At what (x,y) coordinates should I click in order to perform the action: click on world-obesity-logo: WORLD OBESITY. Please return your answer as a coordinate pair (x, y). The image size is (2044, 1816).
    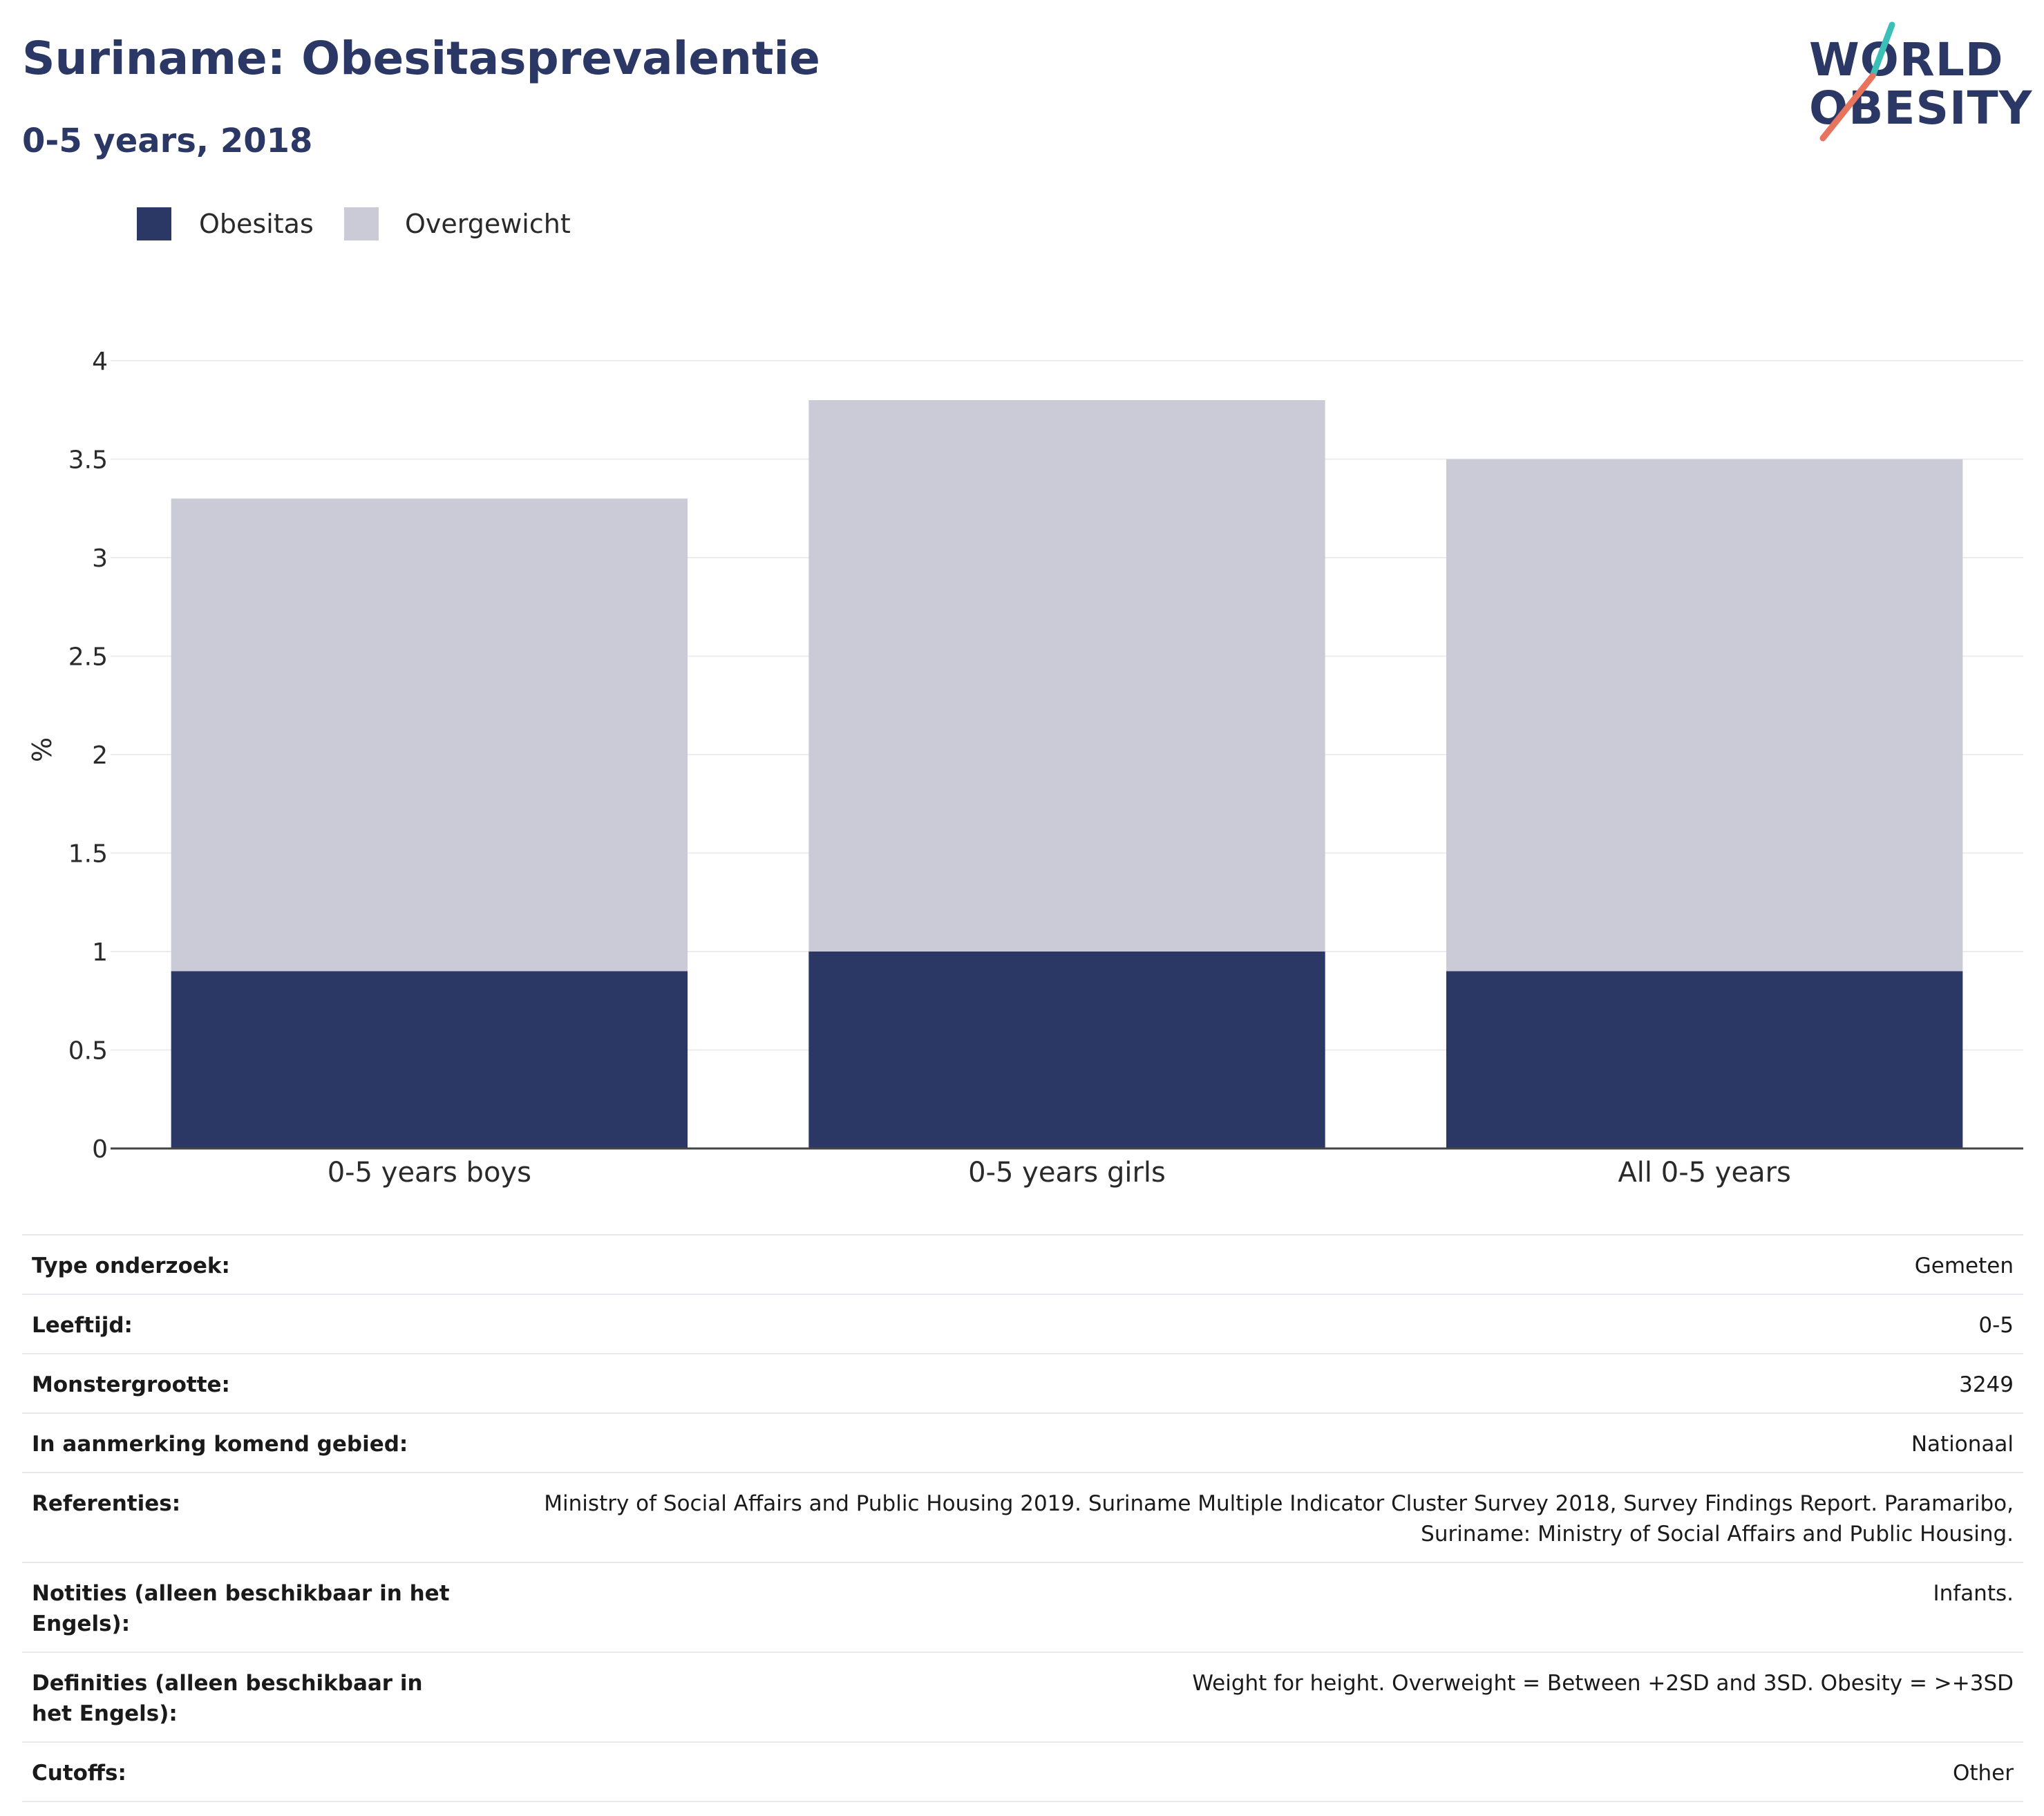
    Looking at the image, I should click on (1918, 83).